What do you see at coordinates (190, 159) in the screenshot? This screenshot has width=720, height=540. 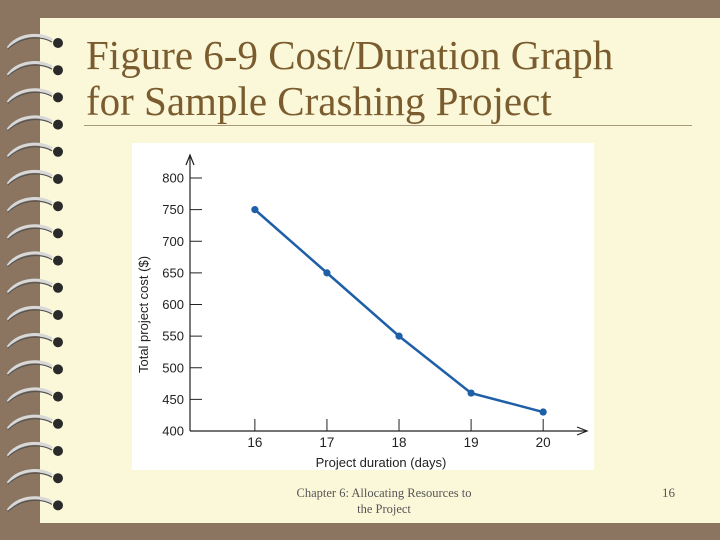 I see `y-axis-arrow` at bounding box center [190, 159].